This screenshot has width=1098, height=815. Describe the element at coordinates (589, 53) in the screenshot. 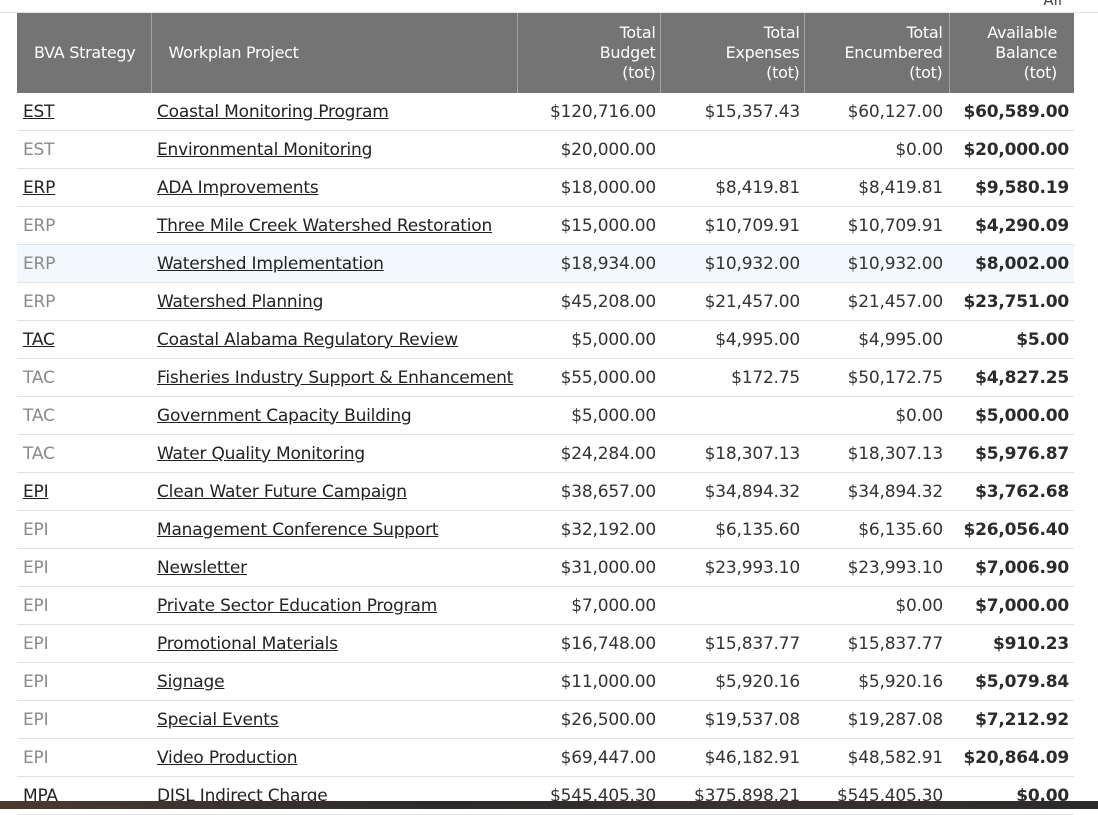

I see `column-header-total-budget: Total Budget (tot)` at that location.